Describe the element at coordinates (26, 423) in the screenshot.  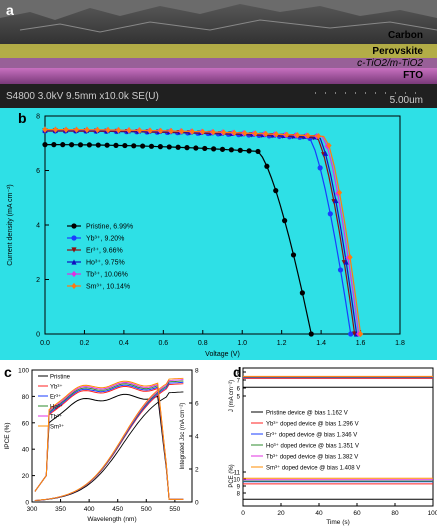
I see `y-tick-label: 60` at that location.